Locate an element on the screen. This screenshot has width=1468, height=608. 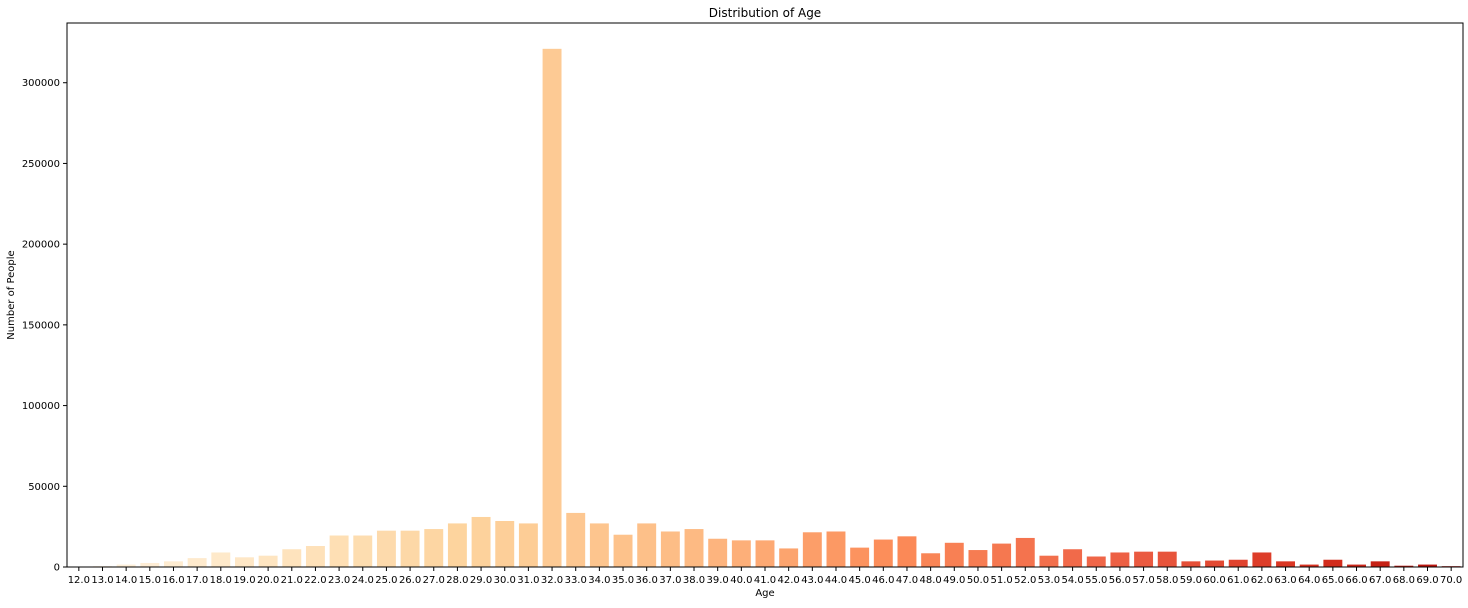
bar-20.0 is located at coordinates (268, 561).